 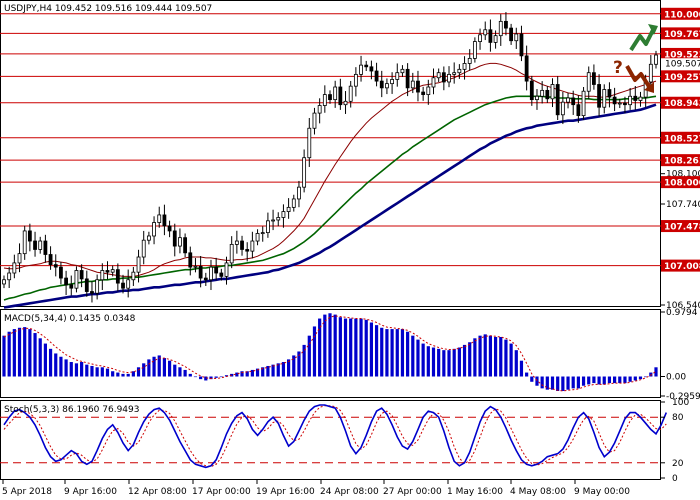 I want to click on price-level-label: 109.767, so click(x=682, y=35).